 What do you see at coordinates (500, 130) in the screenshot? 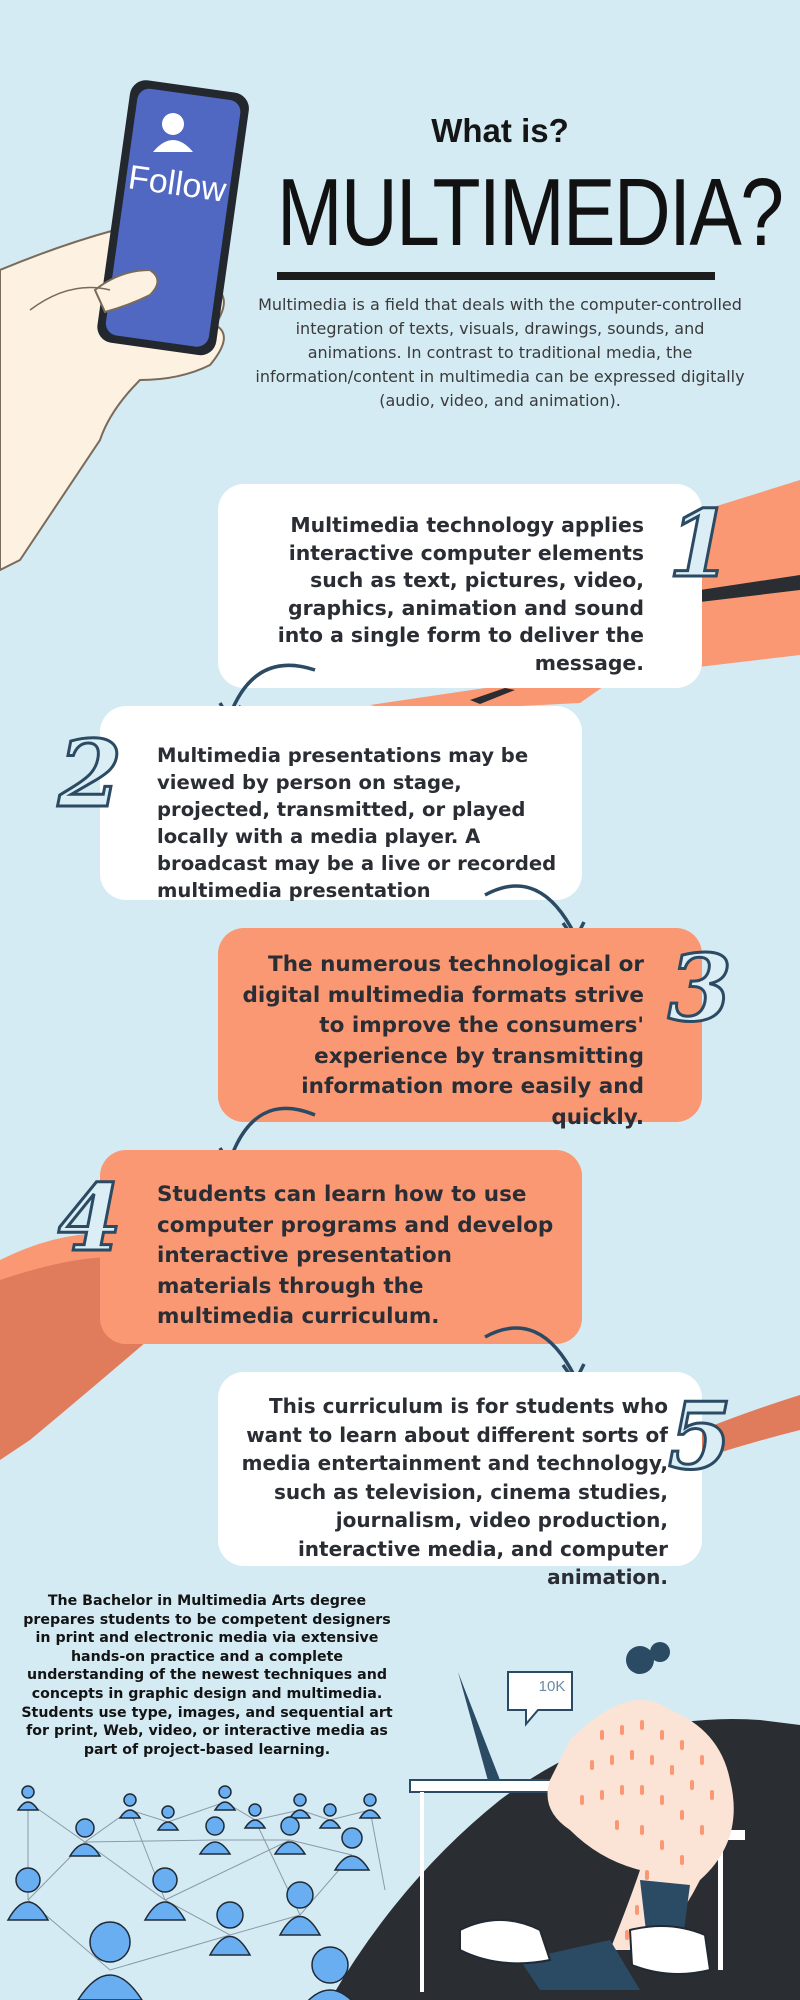
I see `subtitle: What is?` at bounding box center [500, 130].